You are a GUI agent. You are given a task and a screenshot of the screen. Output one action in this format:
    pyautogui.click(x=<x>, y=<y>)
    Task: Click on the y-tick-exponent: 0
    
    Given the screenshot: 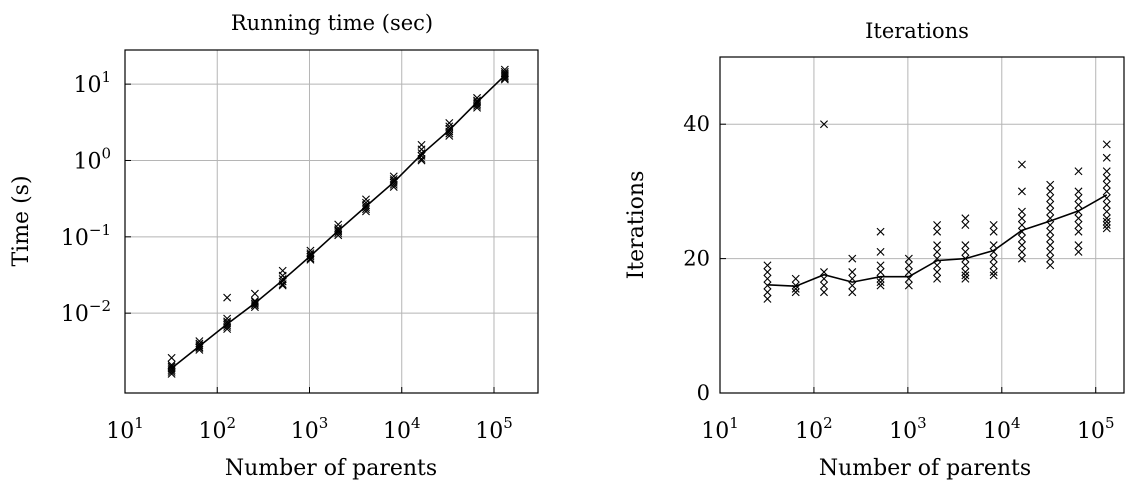 What is the action you would take?
    pyautogui.click(x=106, y=153)
    